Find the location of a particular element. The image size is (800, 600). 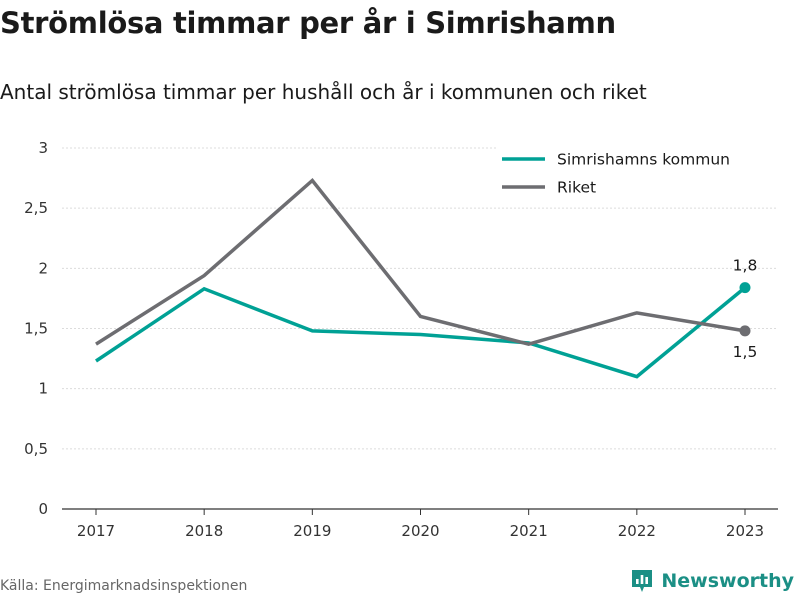

y-tick-label: 2 is located at coordinates (43, 268).